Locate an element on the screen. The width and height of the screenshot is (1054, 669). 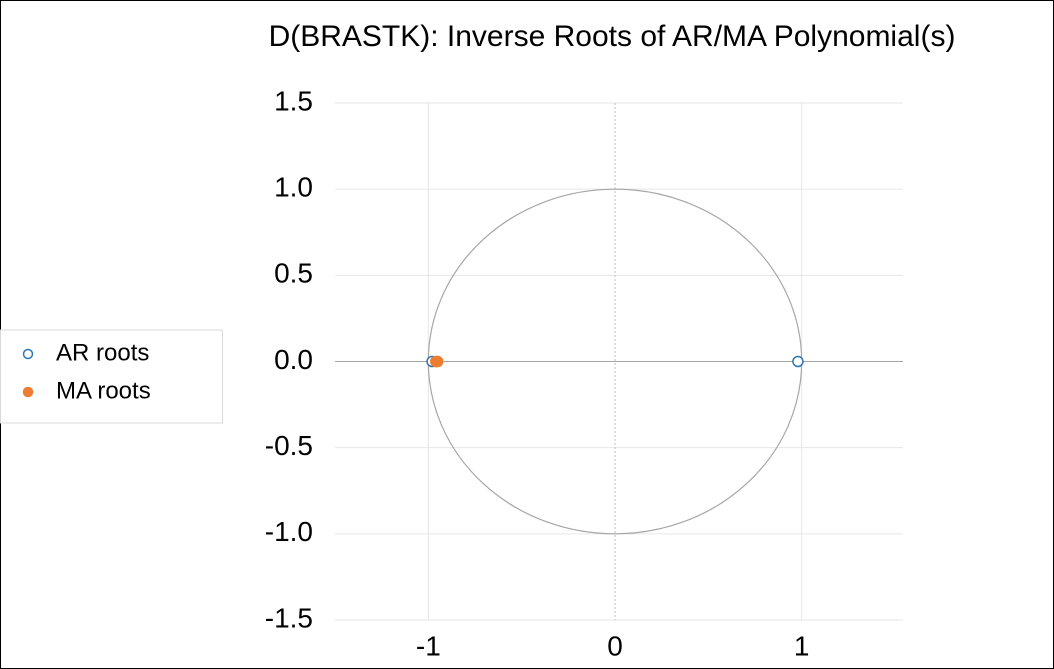
y-tick-label: 1.0 is located at coordinates (293, 187).